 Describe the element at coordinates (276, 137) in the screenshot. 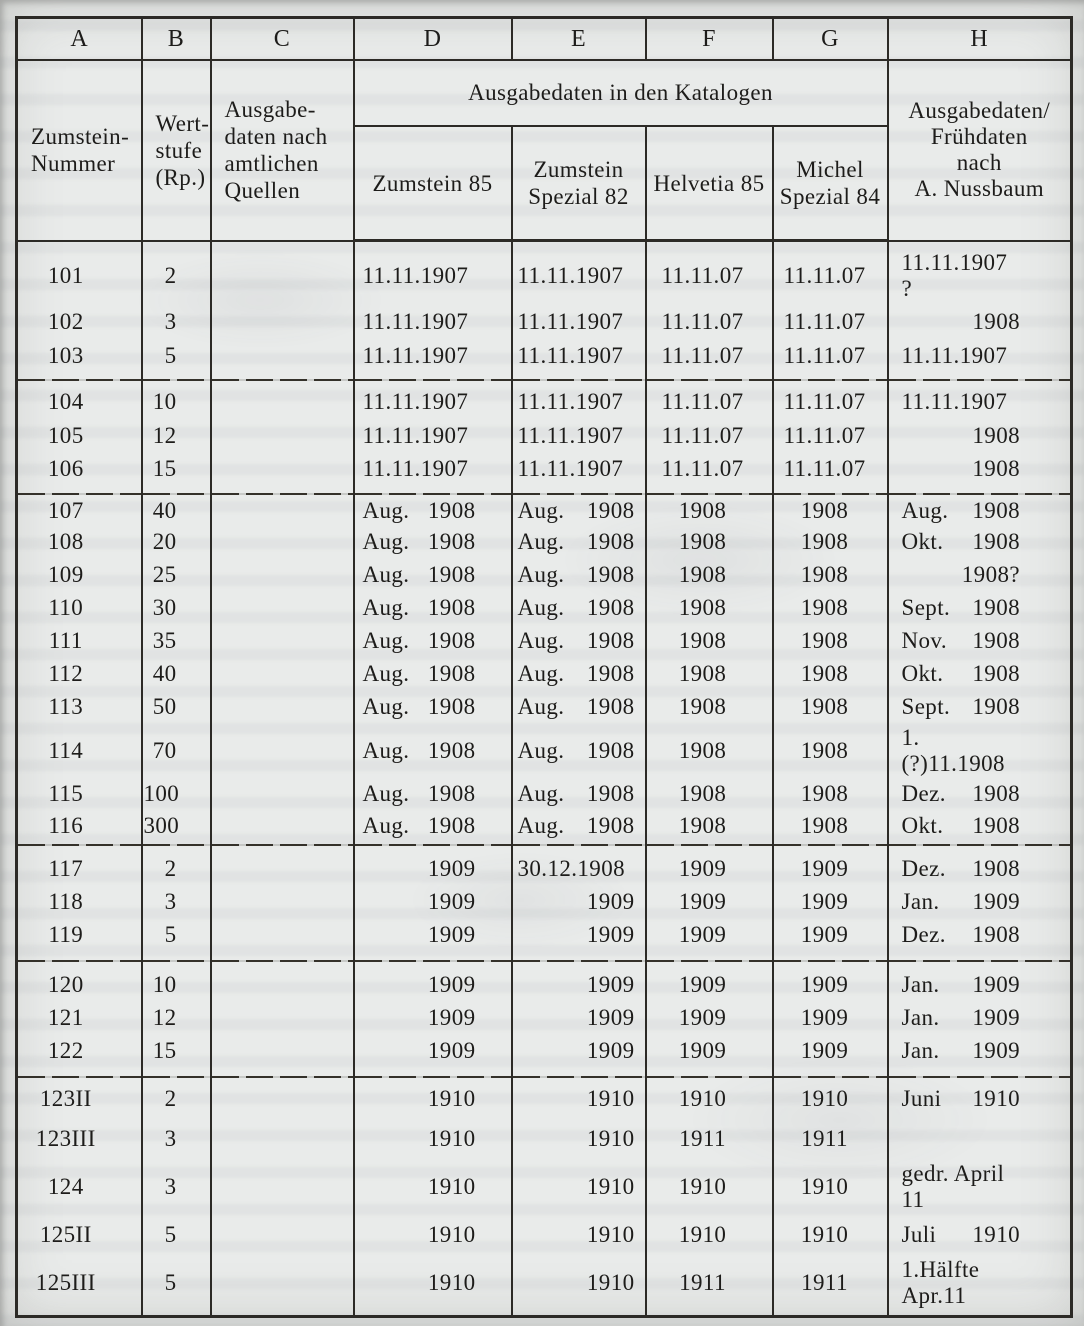

I see `header-line: daten nach` at that location.